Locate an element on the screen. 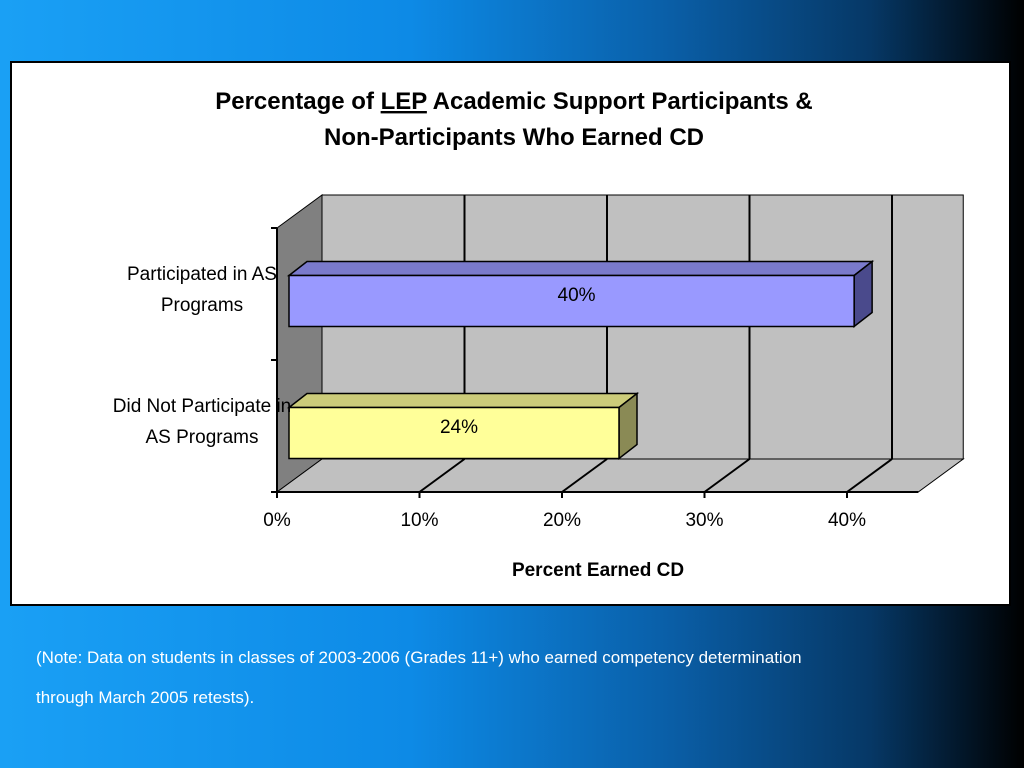 The height and width of the screenshot is (768, 1024). x-tick-label: 40% is located at coordinates (847, 520).